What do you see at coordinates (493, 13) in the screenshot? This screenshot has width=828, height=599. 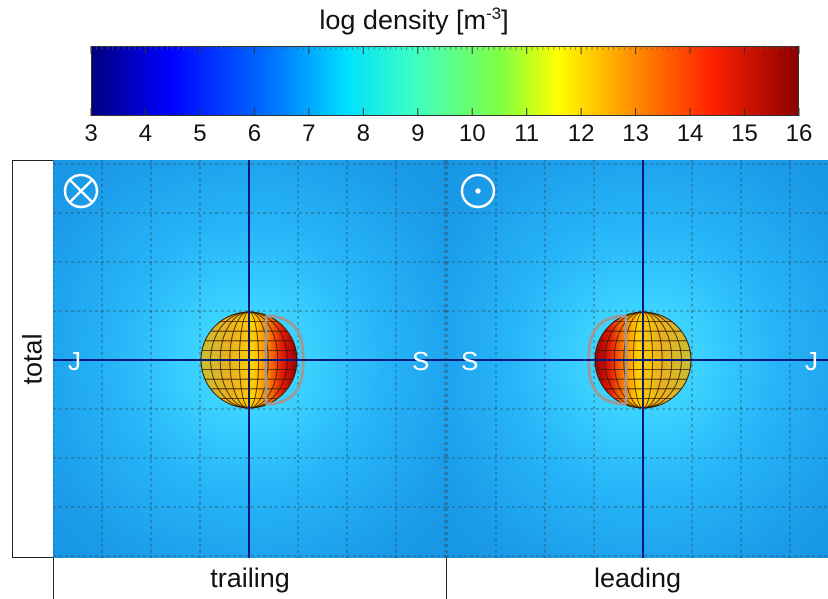 I see `colorbar-title-exponent: -3` at bounding box center [493, 13].